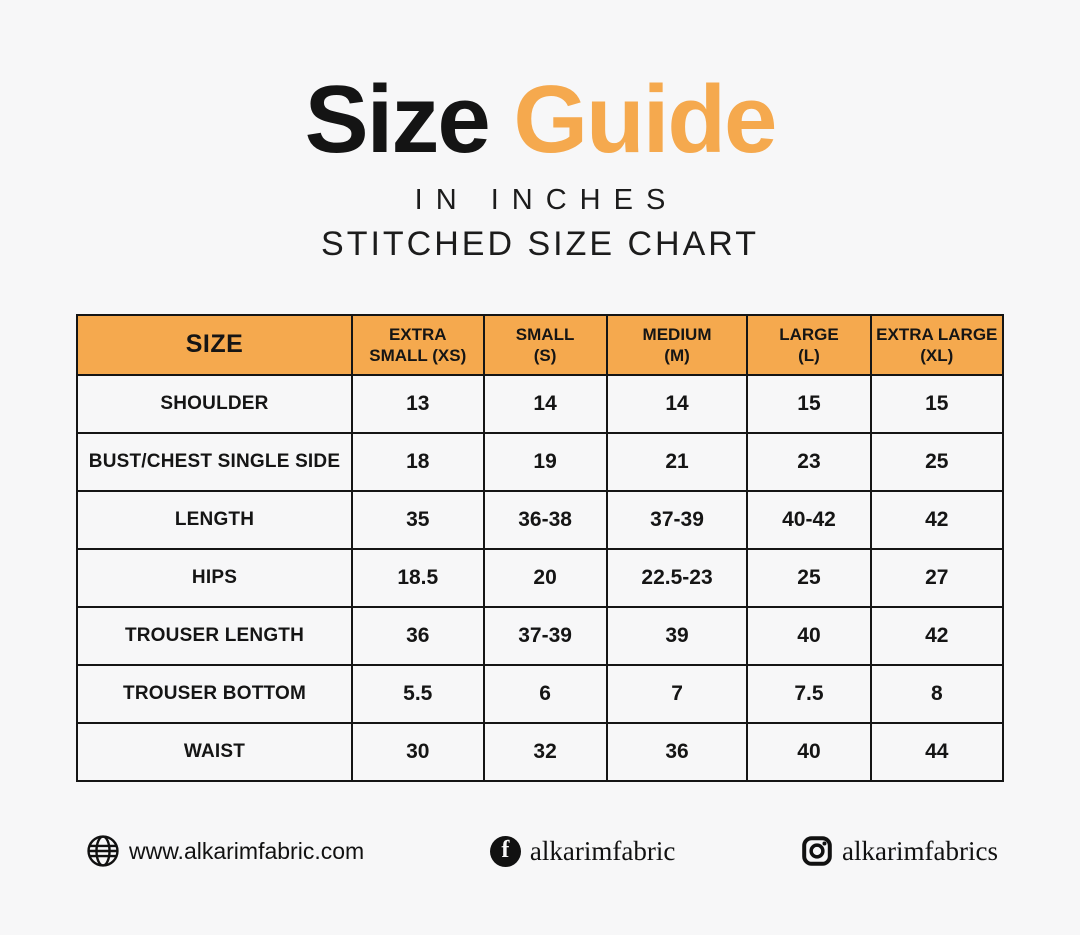 Image resolution: width=1080 pixels, height=935 pixels. What do you see at coordinates (540, 244) in the screenshot?
I see `subtitle-stitched-size-chart: STITCHED SIZE CHART` at bounding box center [540, 244].